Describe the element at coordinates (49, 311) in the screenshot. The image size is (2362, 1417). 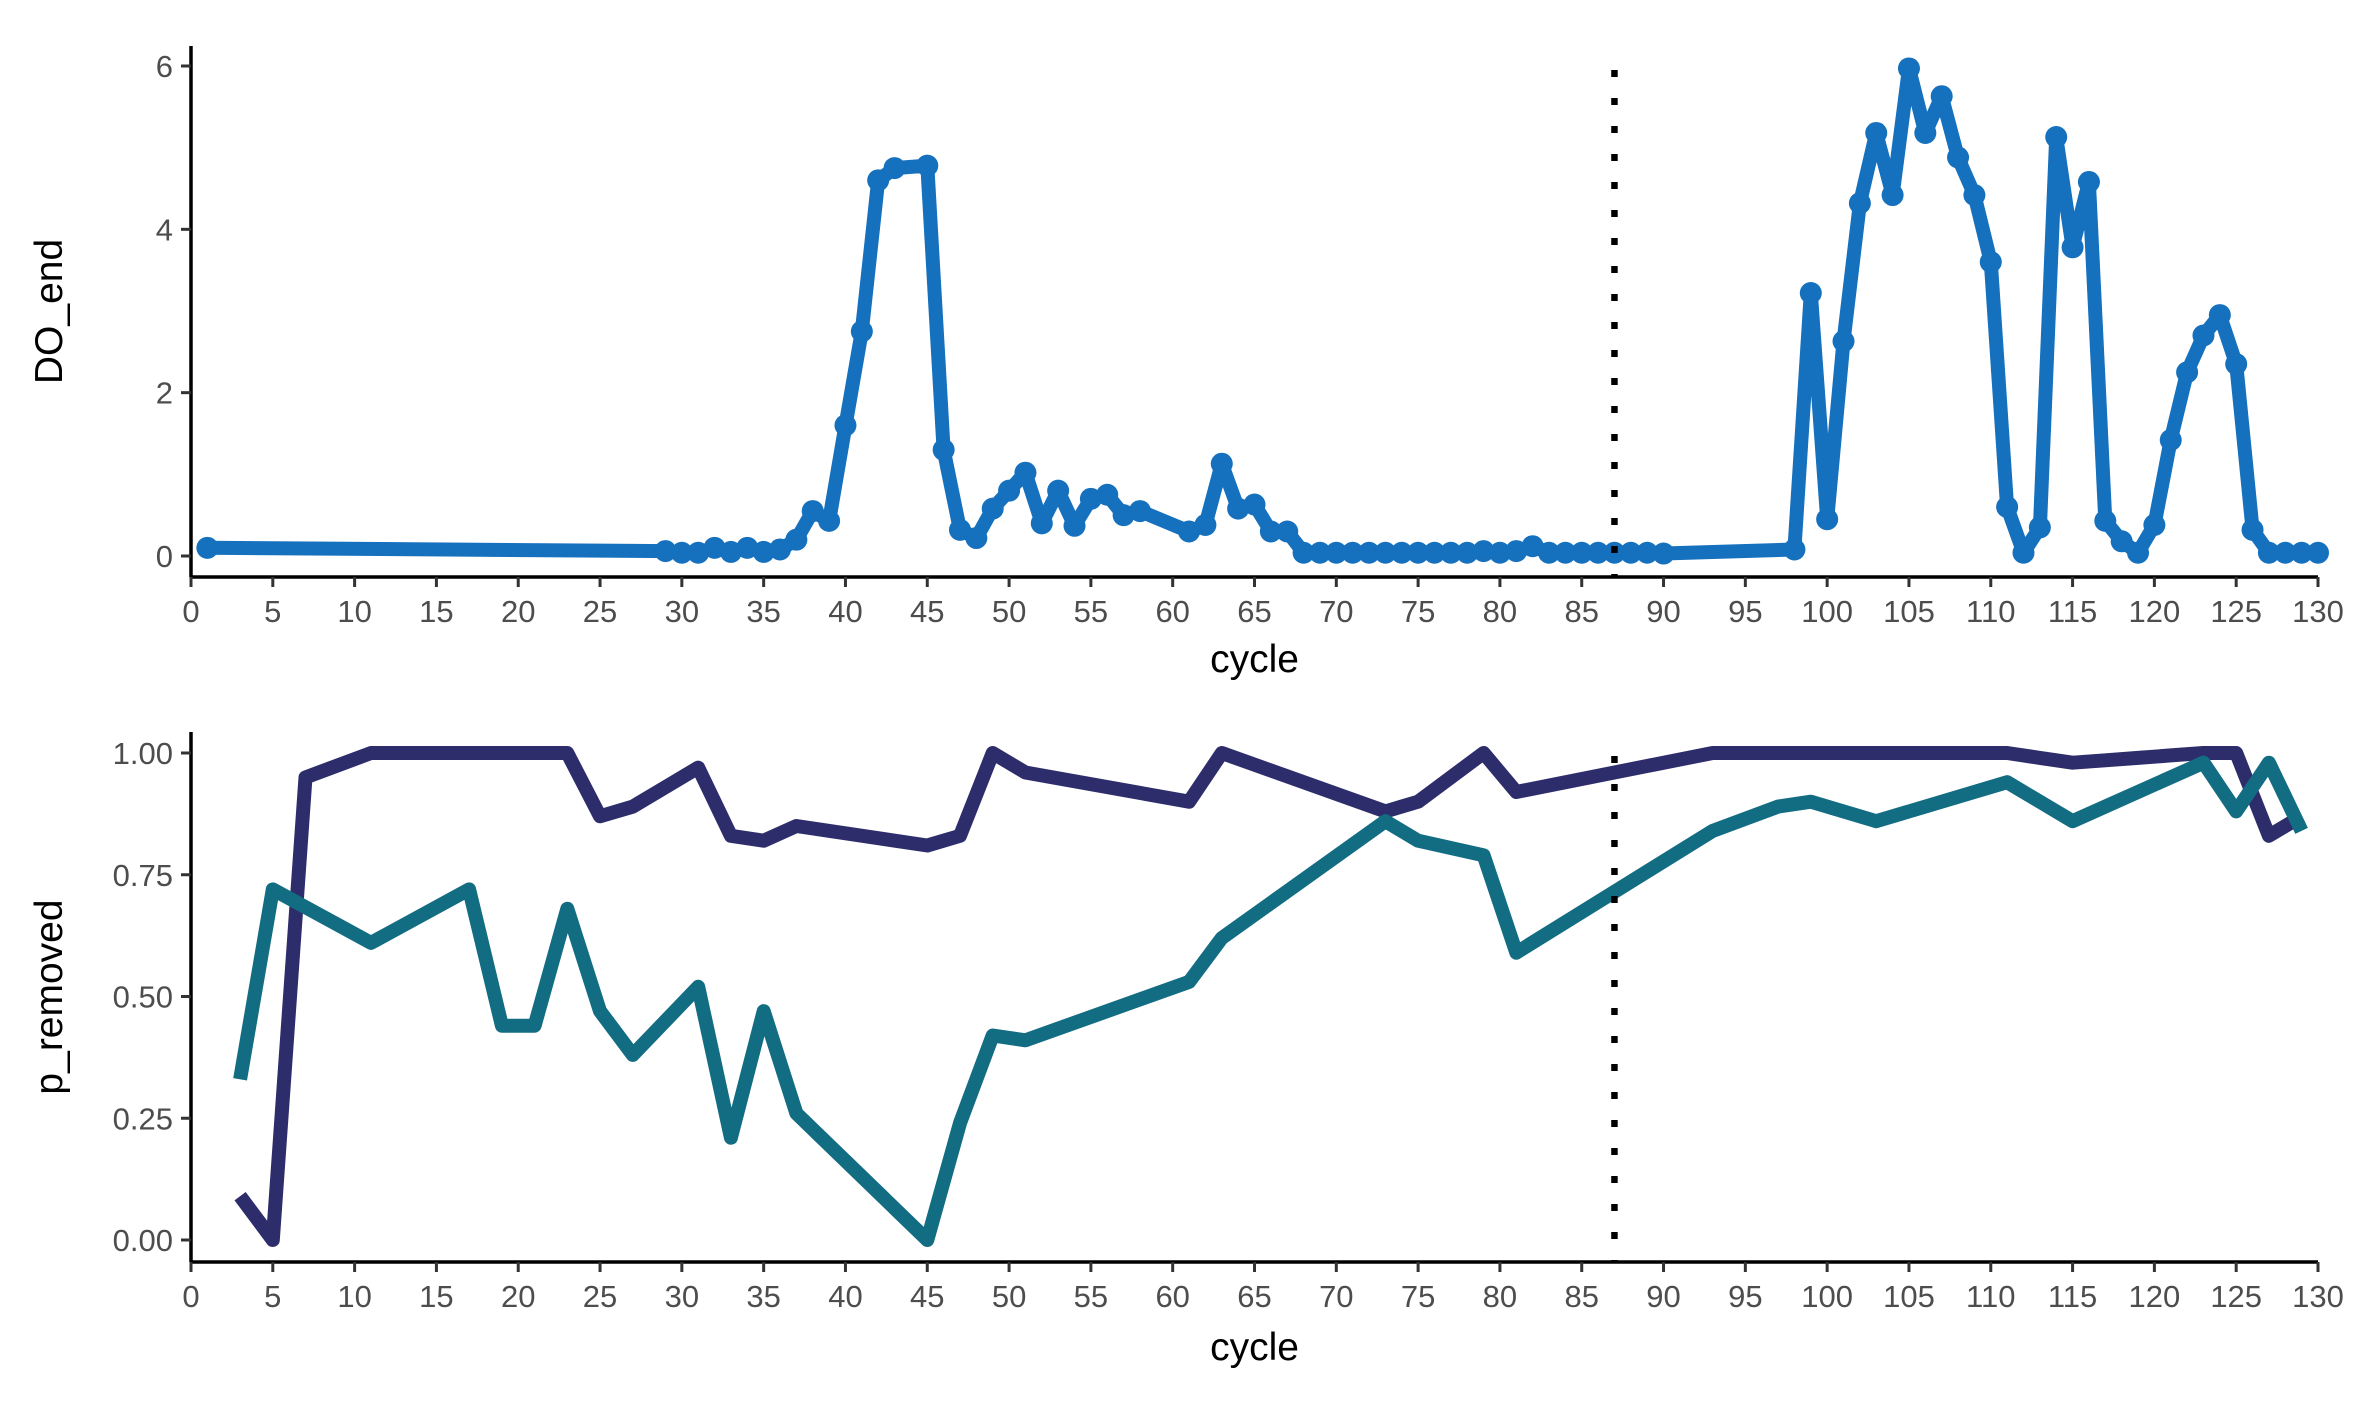
I see `y-axis-title: DO_end` at that location.